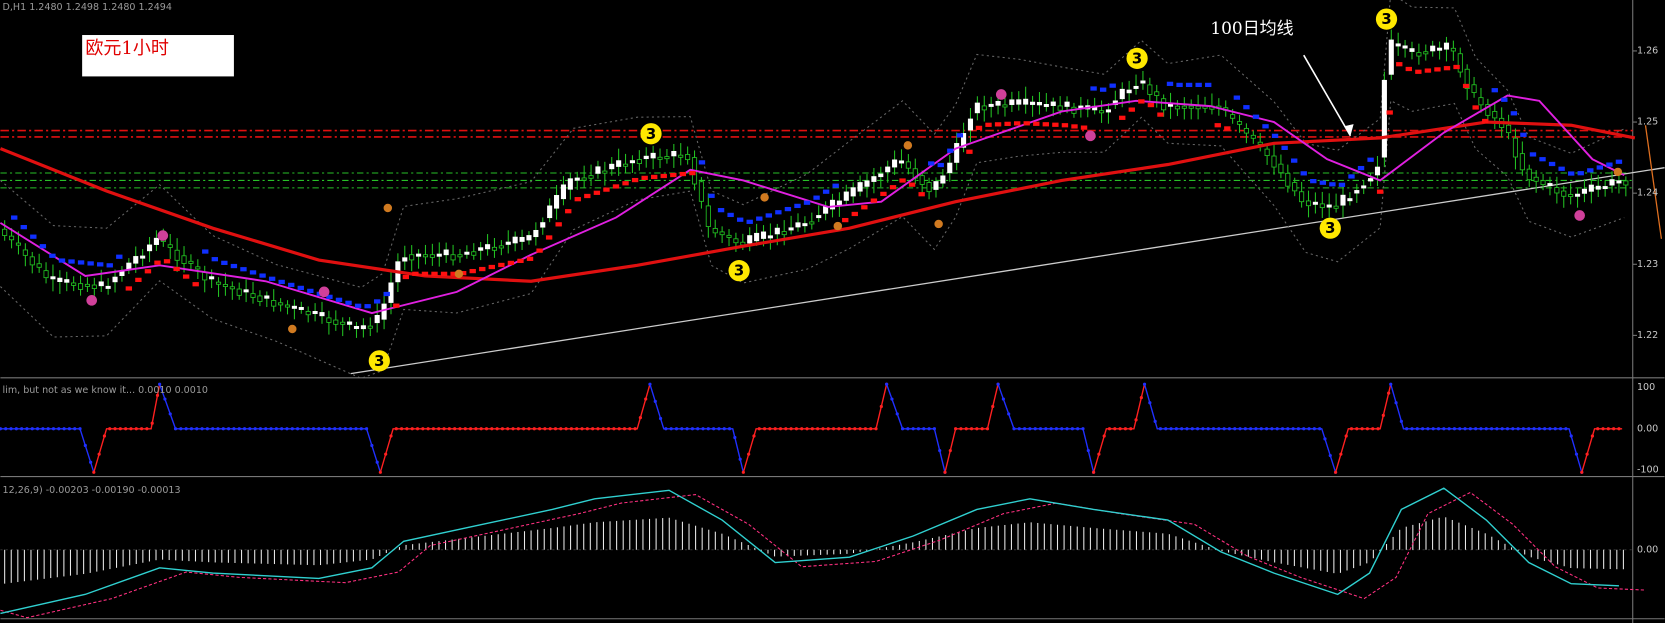 This screenshot has width=1665, height=623. What do you see at coordinates (163, 235) in the screenshot?
I see `pink-dot` at bounding box center [163, 235].